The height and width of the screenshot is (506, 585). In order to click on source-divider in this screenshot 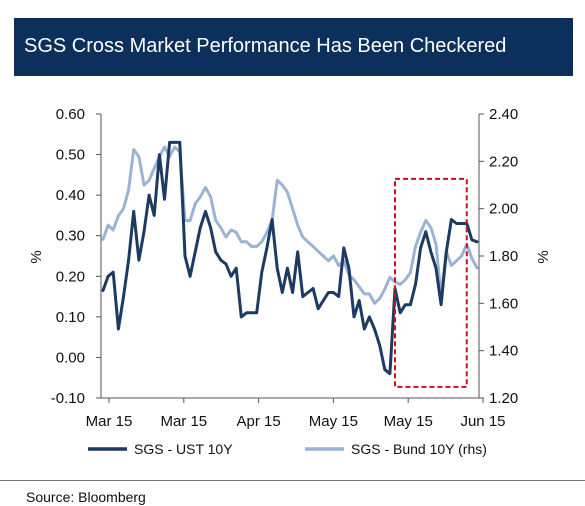, I will do `click(292, 480)`.